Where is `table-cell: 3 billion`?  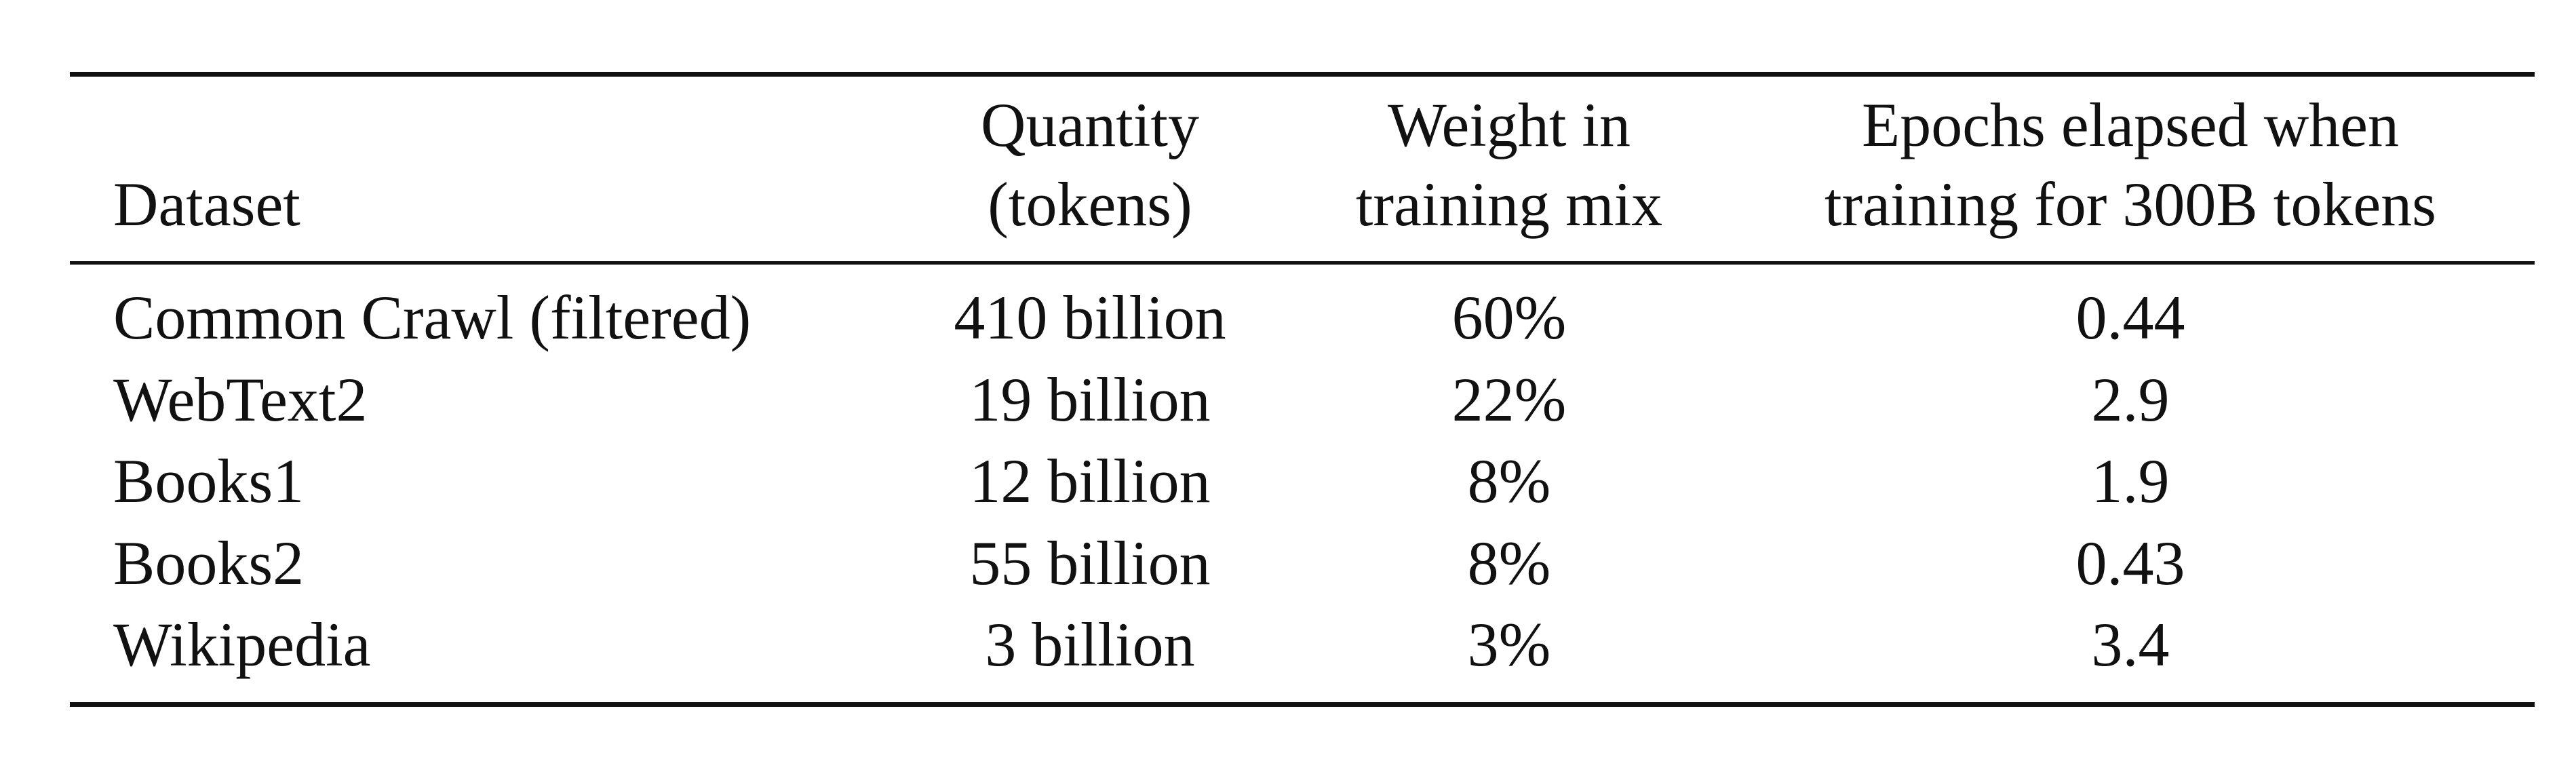 table-cell: 3 billion is located at coordinates (1090, 644).